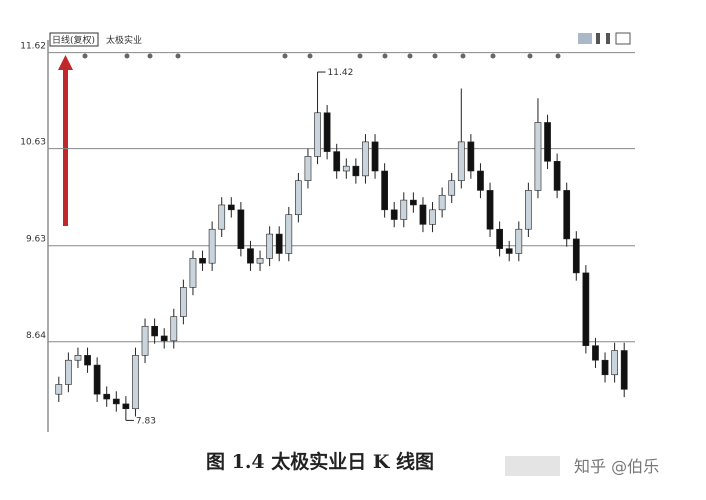 Image resolution: width=706 pixels, height=500 pixels. What do you see at coordinates (341, 73) in the screenshot?
I see `max-label: 11.42` at bounding box center [341, 73].